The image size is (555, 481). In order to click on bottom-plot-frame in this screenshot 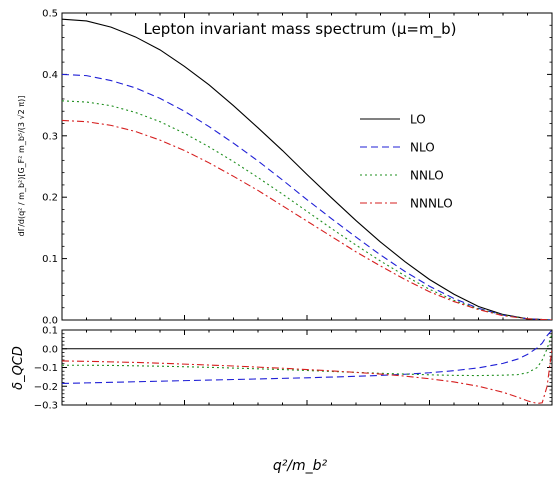, I will do `click(307, 367)`.